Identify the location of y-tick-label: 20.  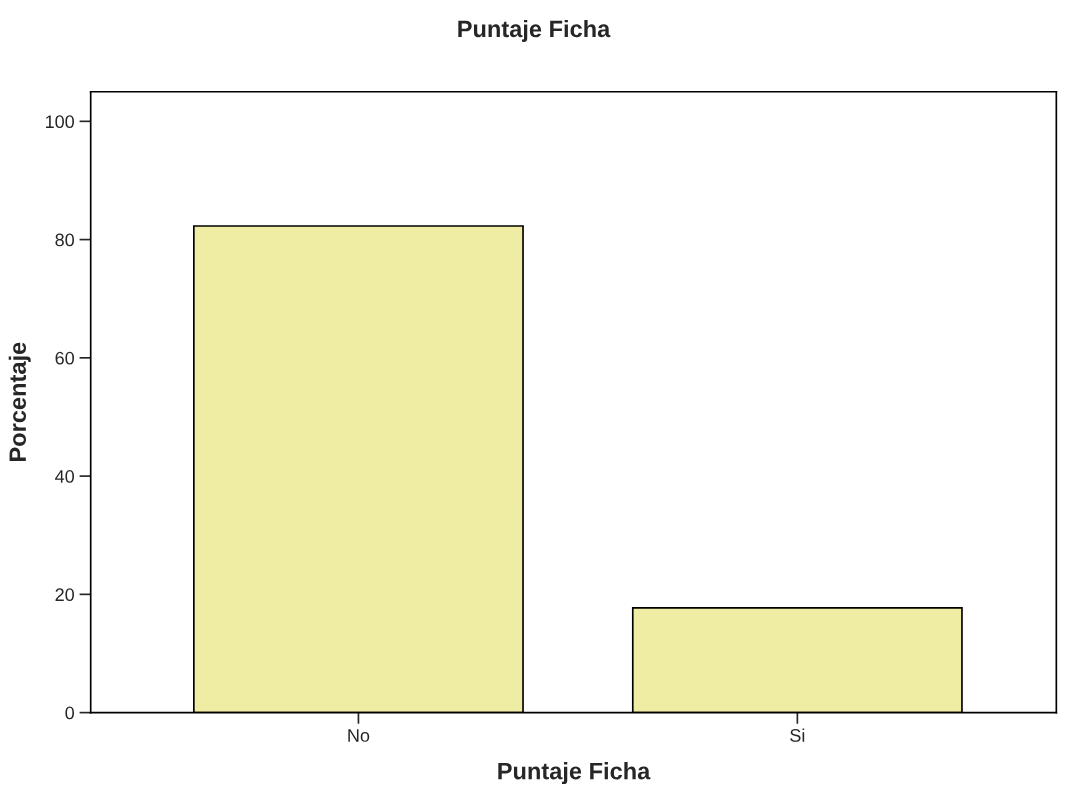
(65, 595).